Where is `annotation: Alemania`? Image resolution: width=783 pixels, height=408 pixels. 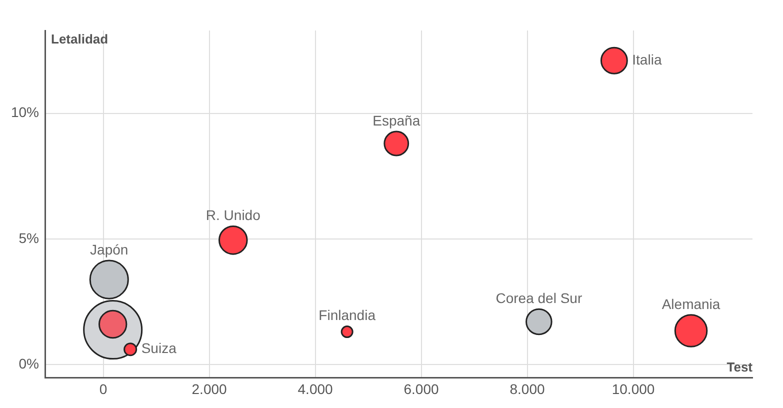
annotation: Alemania is located at coordinates (691, 304).